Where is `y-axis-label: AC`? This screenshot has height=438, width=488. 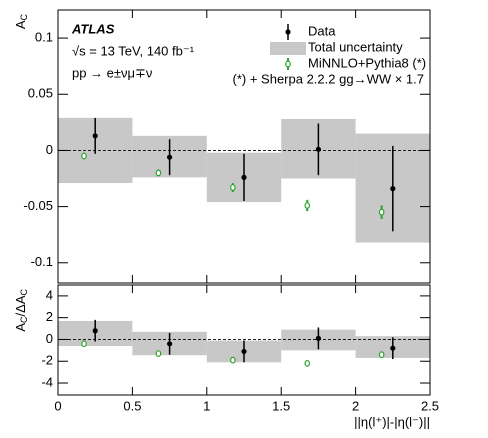 y-axis-label: AC is located at coordinates (21, 22).